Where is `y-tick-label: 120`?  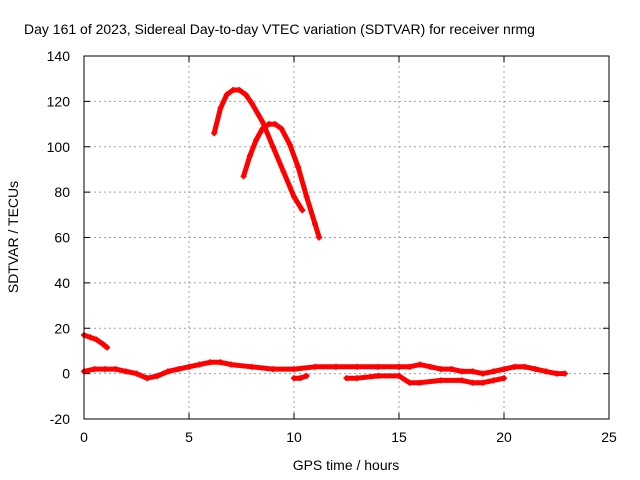
y-tick-label: 120 is located at coordinates (59, 101).